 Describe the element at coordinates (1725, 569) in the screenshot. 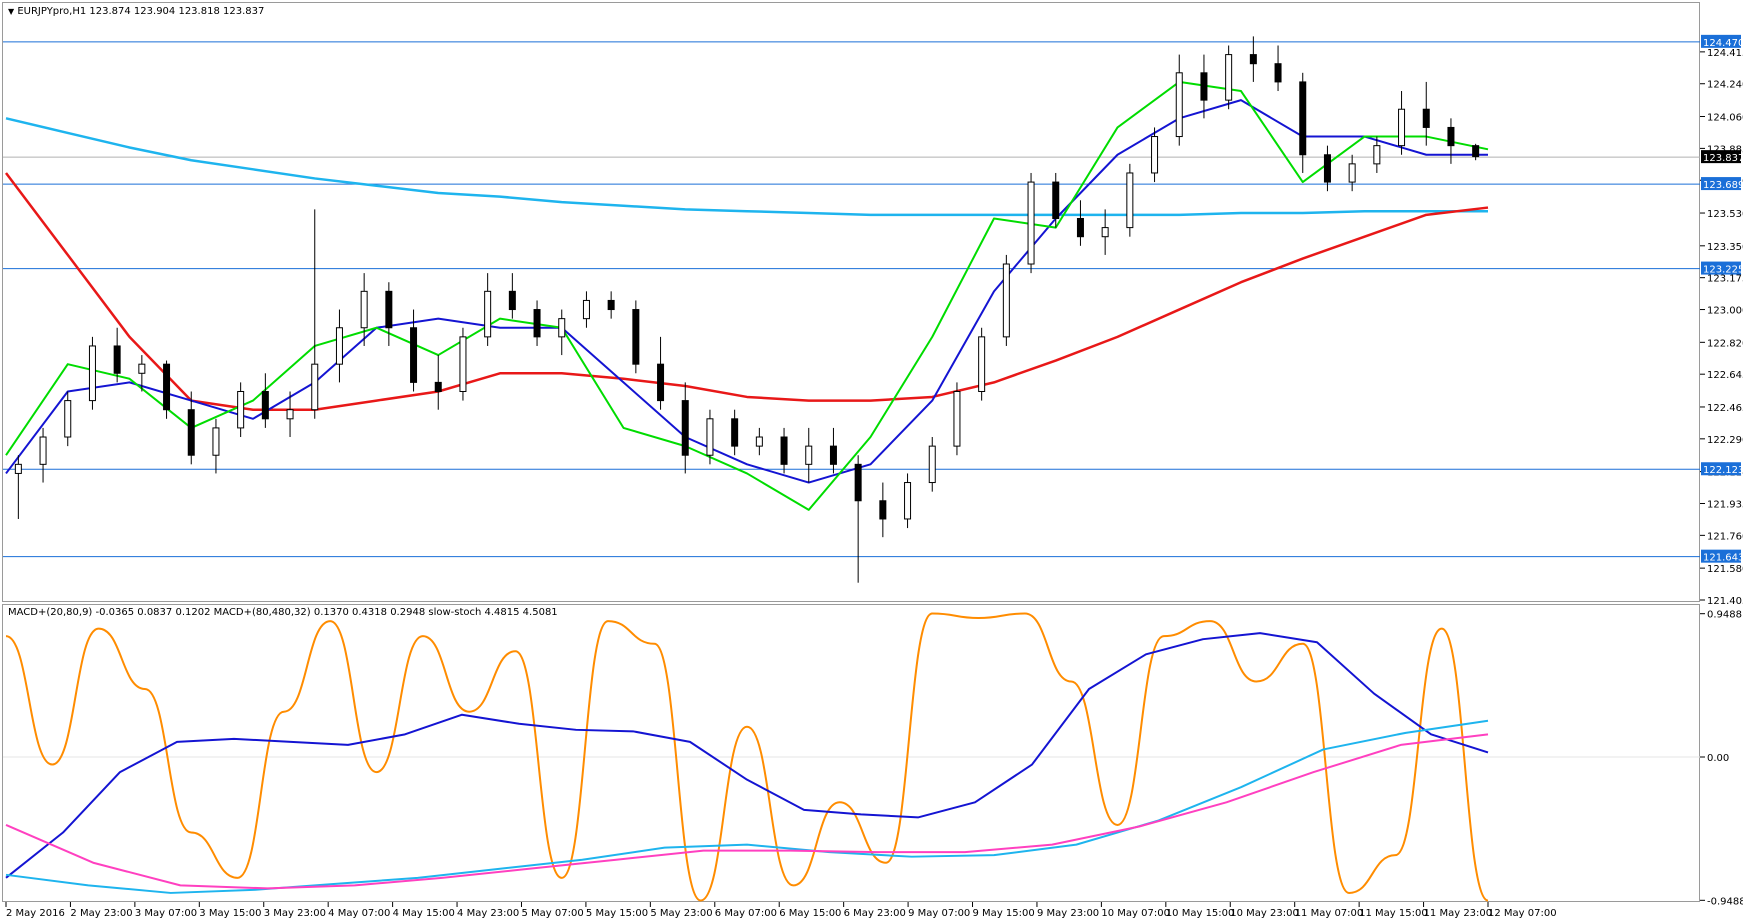

I see `y-tick-label: 121.580` at that location.